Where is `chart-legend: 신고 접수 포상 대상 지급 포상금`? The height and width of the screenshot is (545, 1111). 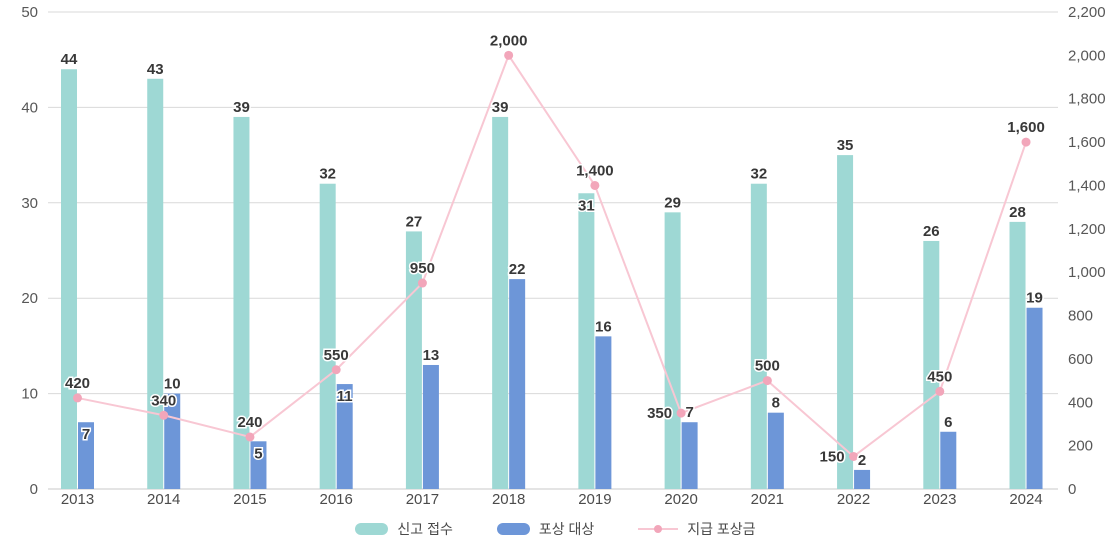
chart-legend: 신고 접수 포상 대상 지급 포상금 is located at coordinates (555, 529).